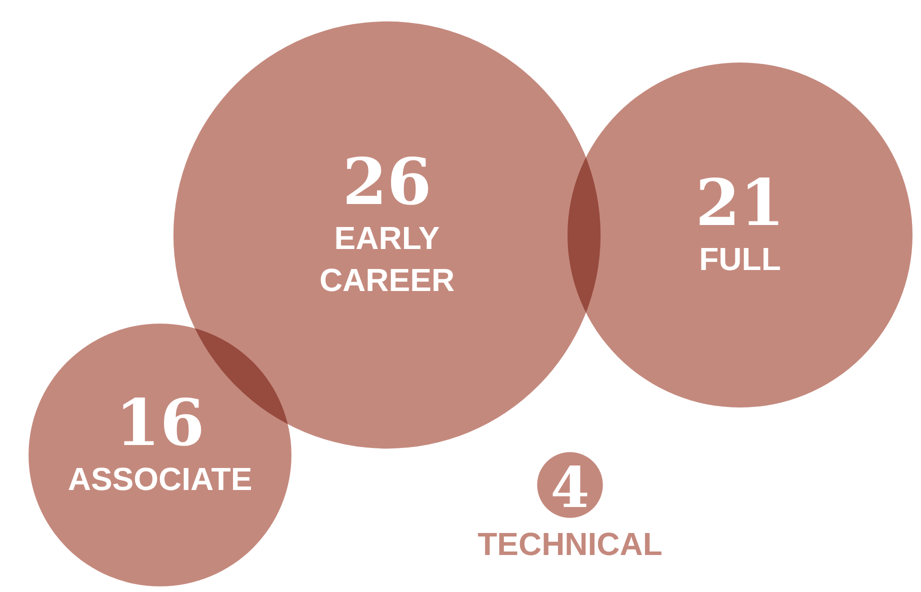 The width and height of the screenshot is (921, 592). What do you see at coordinates (740, 259) in the screenshot?
I see `category-label: FULL` at bounding box center [740, 259].